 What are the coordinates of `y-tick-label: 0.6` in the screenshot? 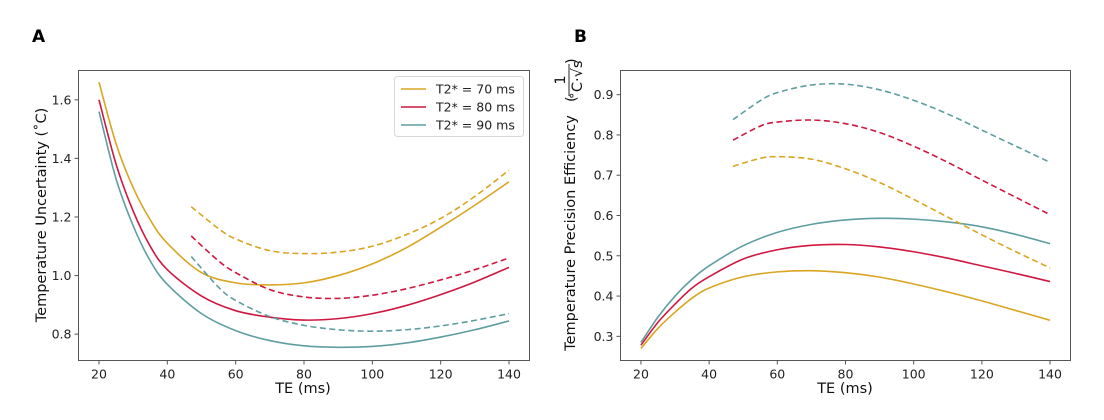 It's located at (604, 215).